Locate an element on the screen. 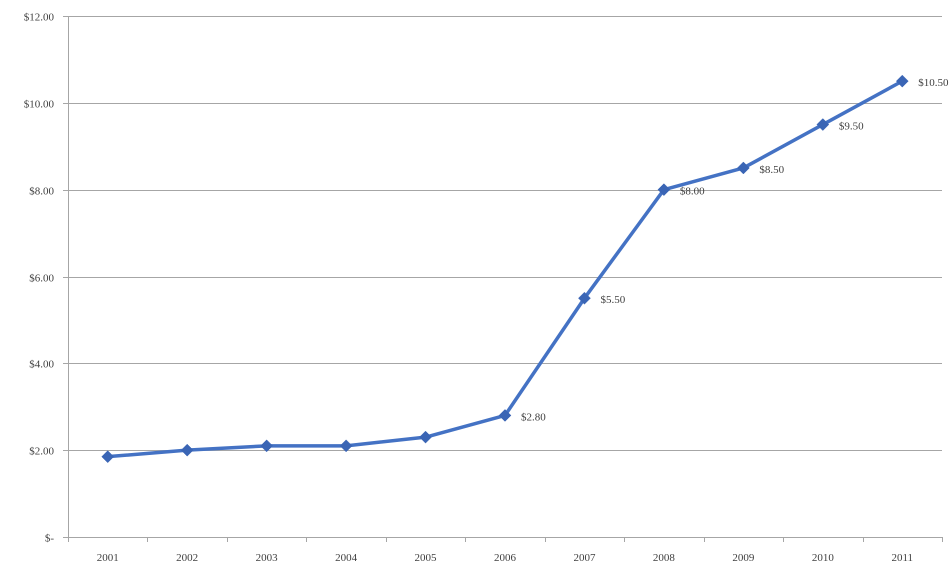  data-point-2002 is located at coordinates (187, 450).